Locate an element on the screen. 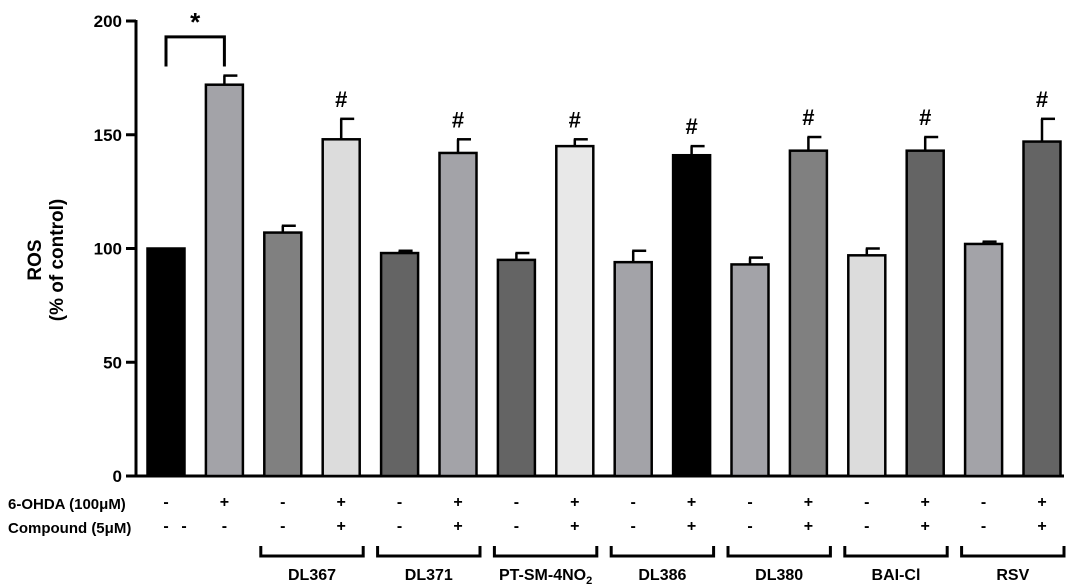 The height and width of the screenshot is (588, 1084). y-axis-label: ROS (% of control) is located at coordinates (47, 260).